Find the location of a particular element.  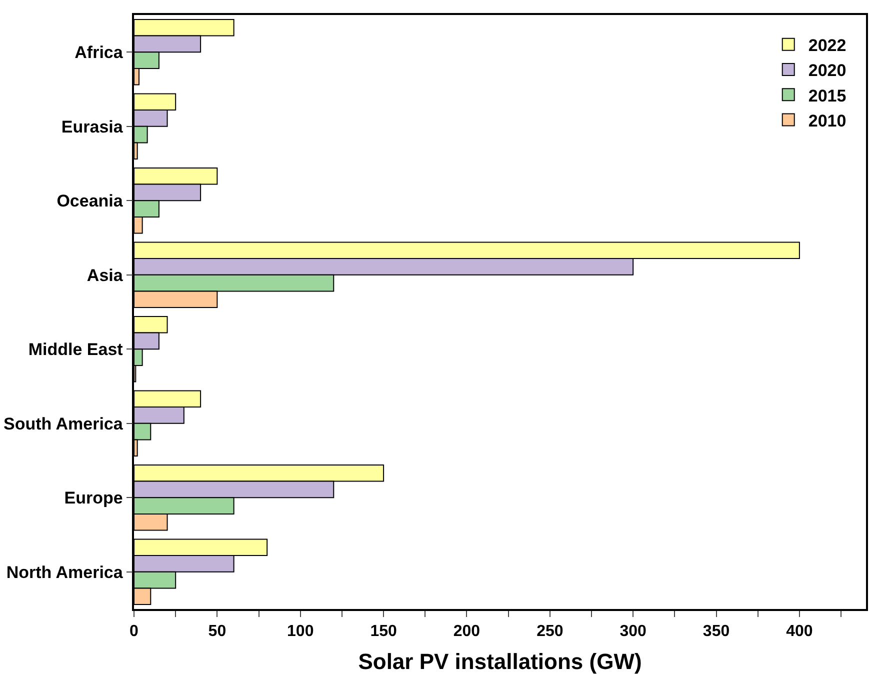

y-tick-label: Africa is located at coordinates (99, 52).